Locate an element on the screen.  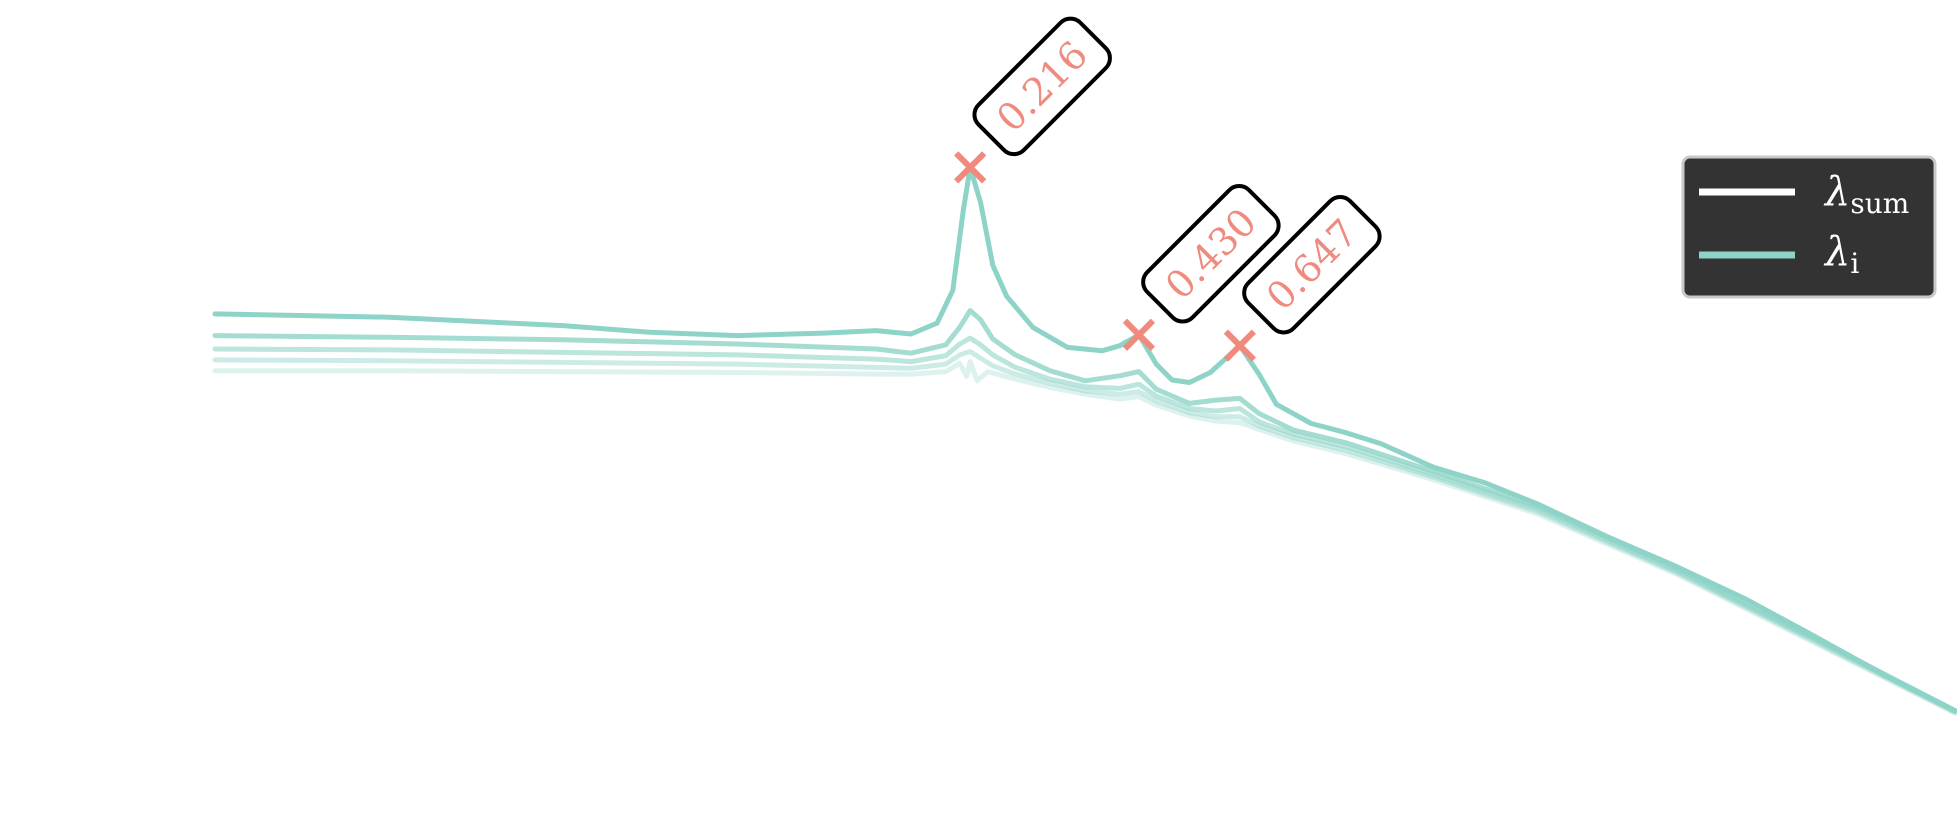
legend-i-subscript: i is located at coordinates (1854, 263).